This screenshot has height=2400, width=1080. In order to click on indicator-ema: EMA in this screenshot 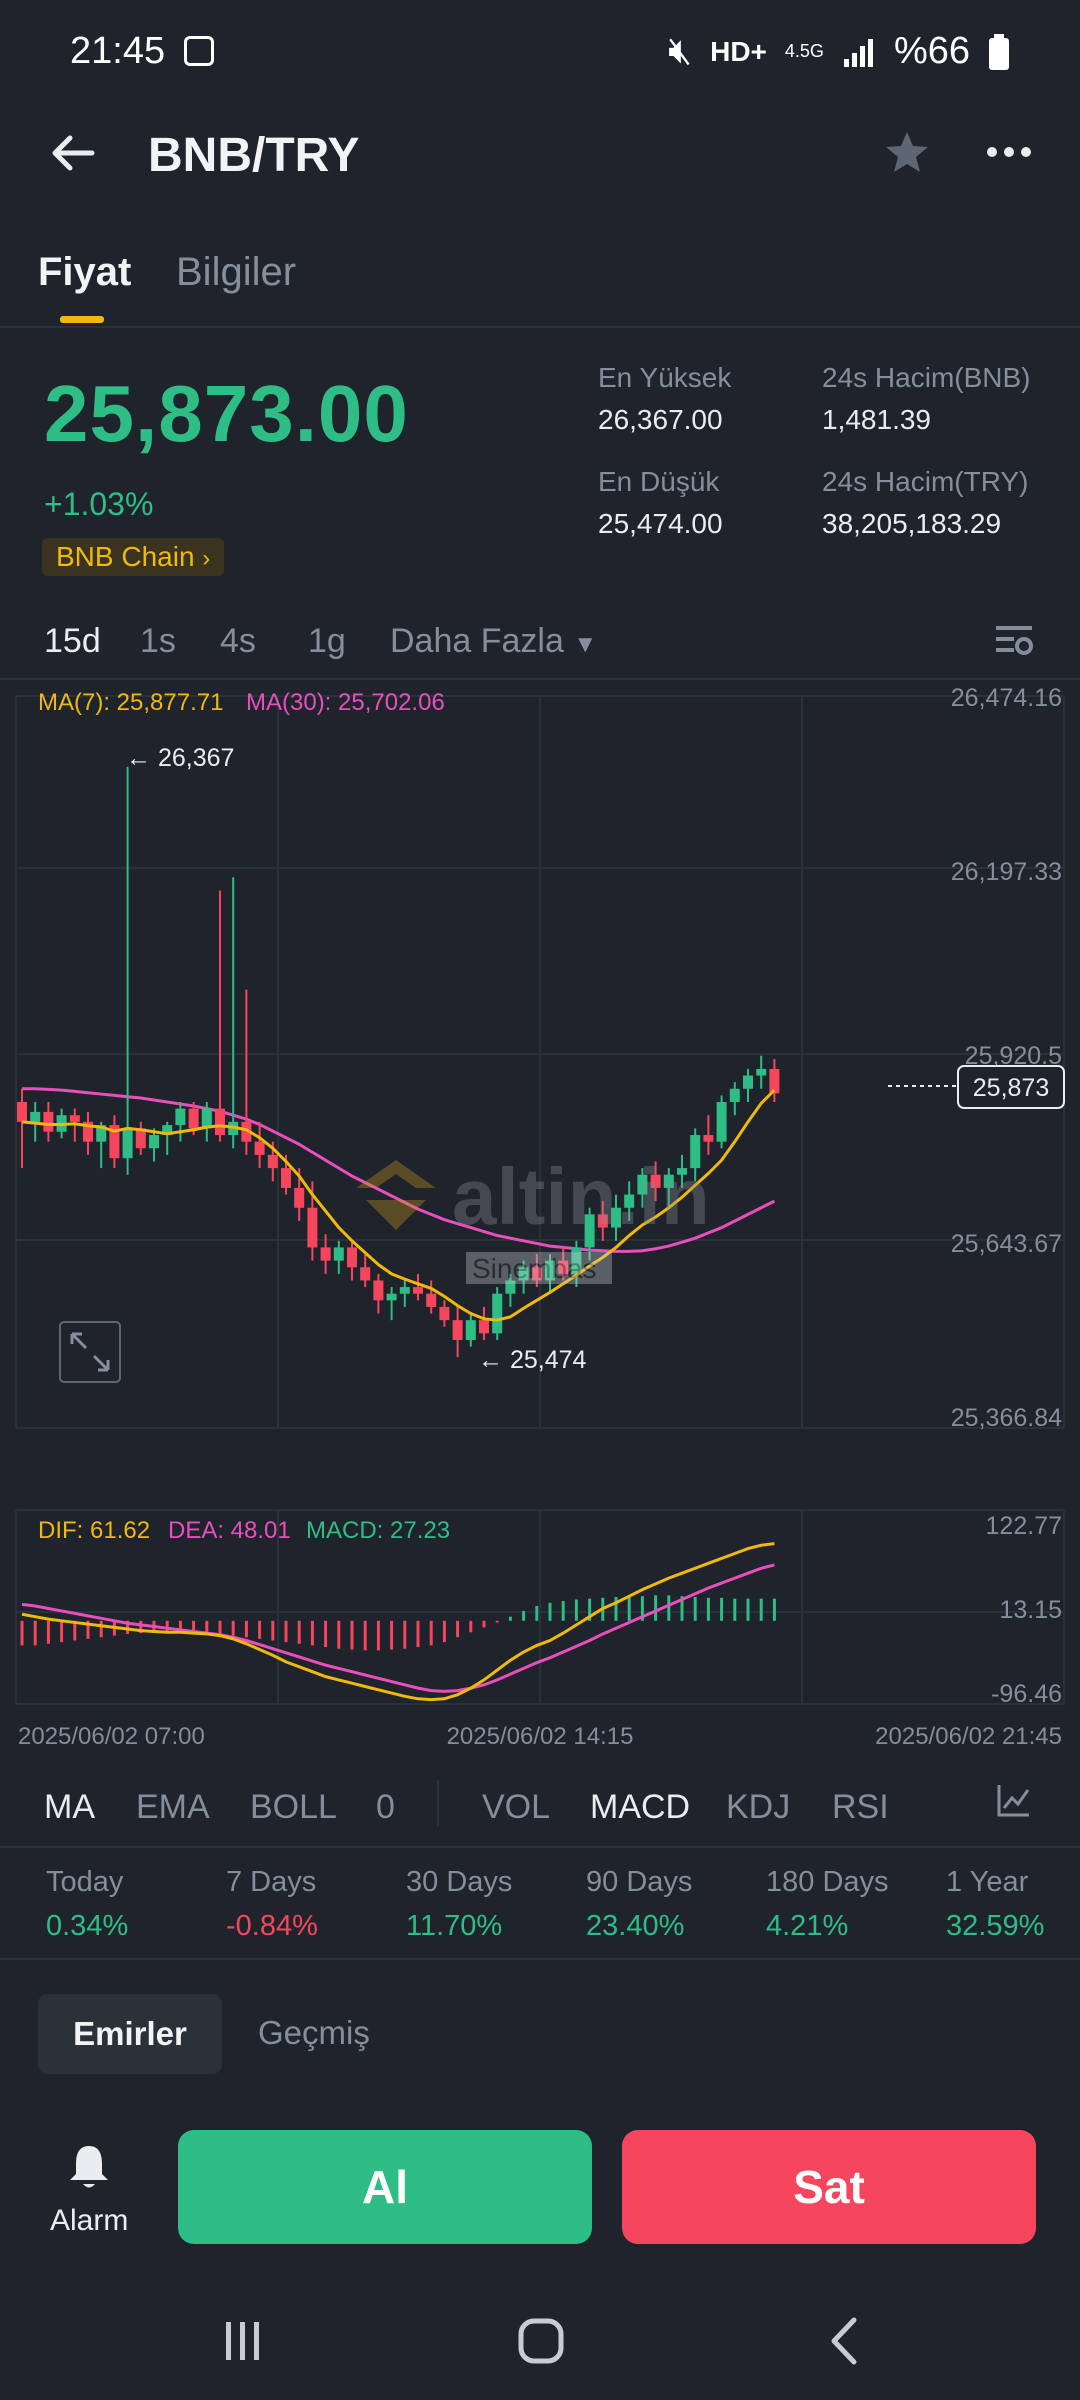, I will do `click(173, 1807)`.